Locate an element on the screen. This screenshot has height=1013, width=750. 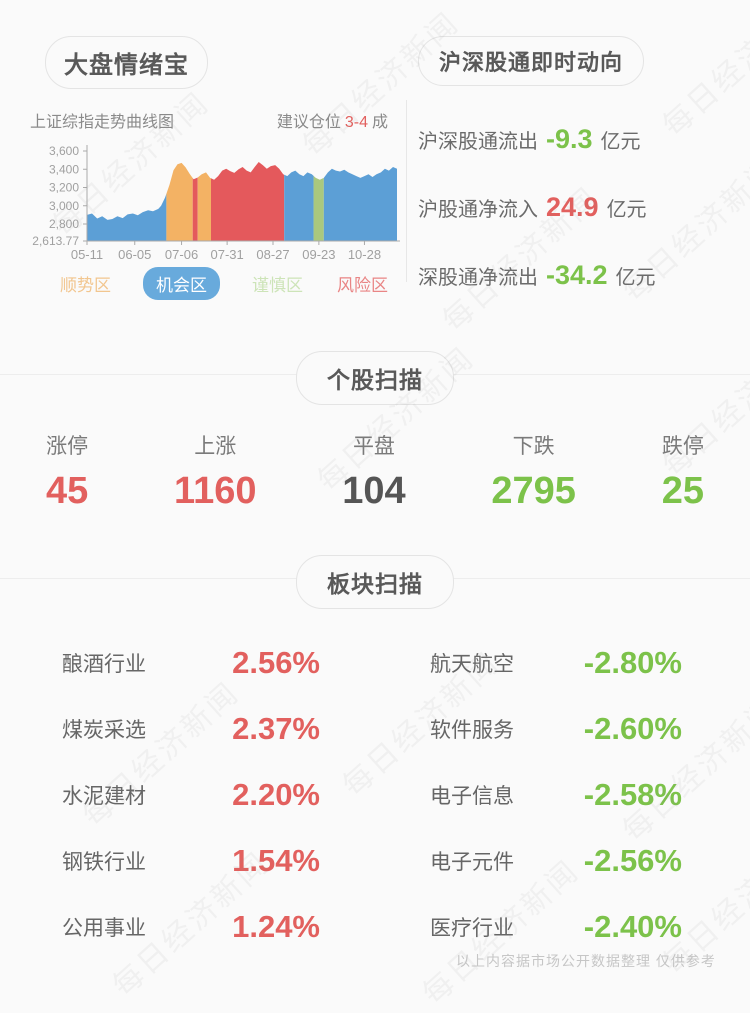
stock-scan-section-header: 个股扫描 is located at coordinates (375, 378).